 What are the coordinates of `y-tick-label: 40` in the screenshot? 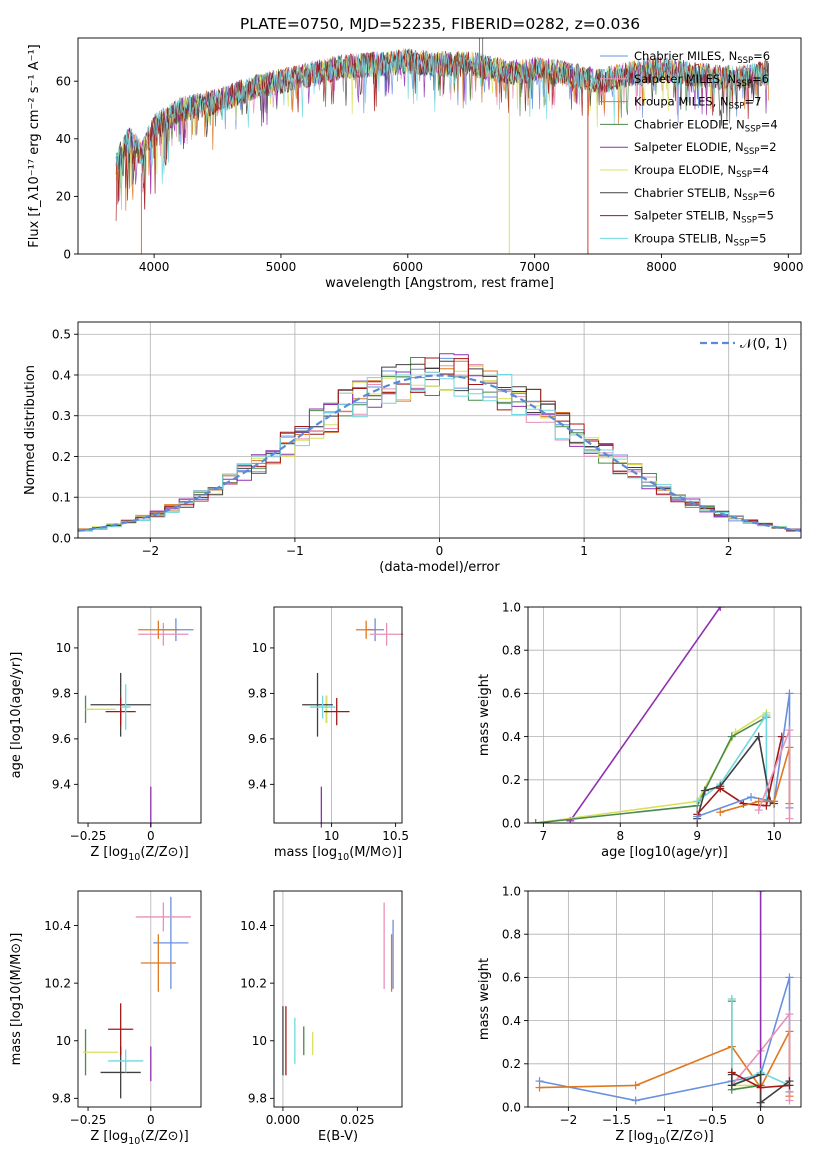 It's located at (63, 139).